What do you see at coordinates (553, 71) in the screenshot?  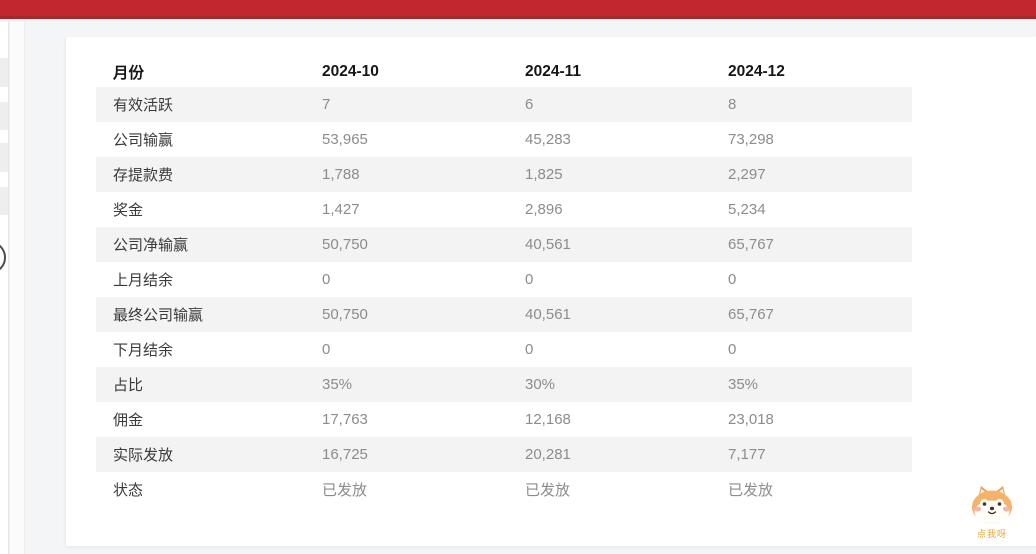 I see `column-header-month: 2024-11` at bounding box center [553, 71].